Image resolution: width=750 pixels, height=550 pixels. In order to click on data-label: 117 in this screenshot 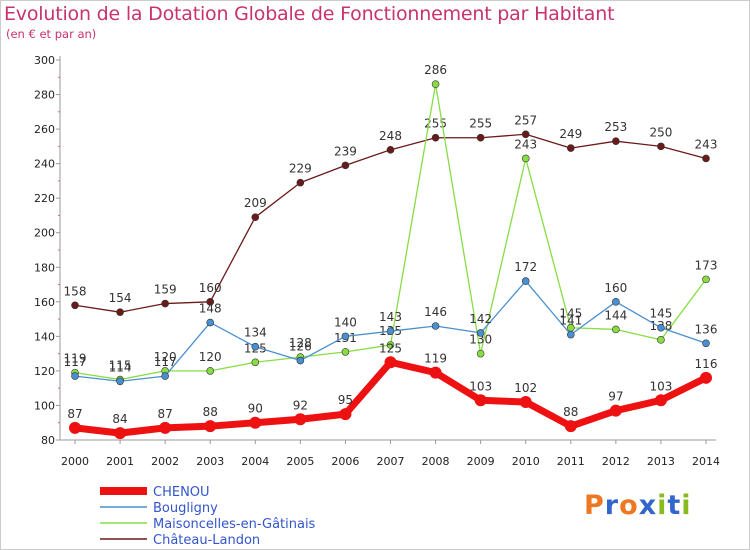, I will do `click(75, 362)`.